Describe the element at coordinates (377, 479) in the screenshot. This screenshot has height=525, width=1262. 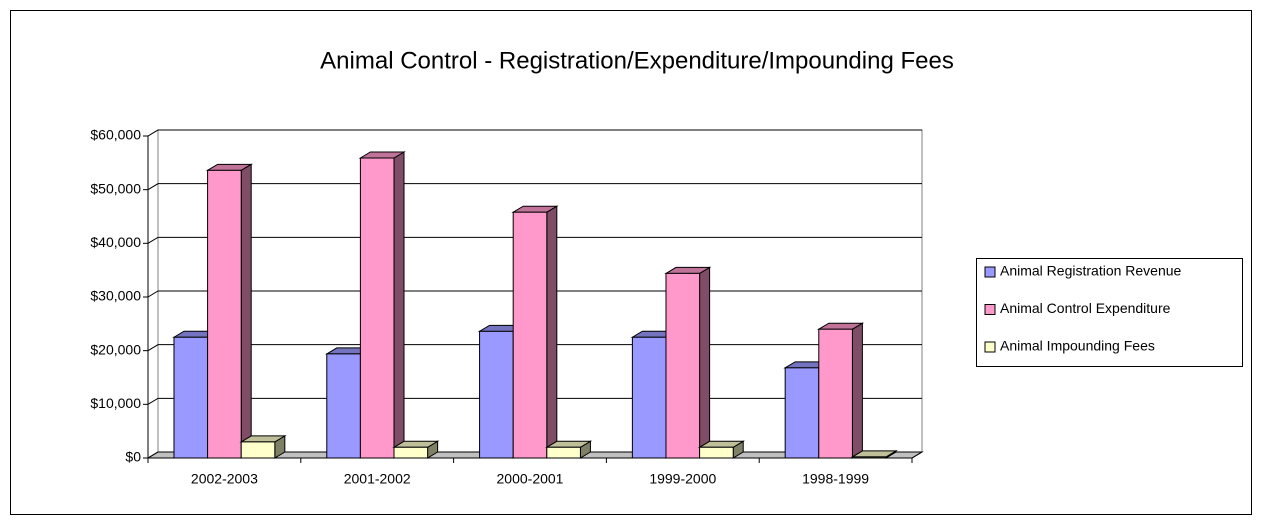
I see `x-tick-label: 2001-2002` at that location.